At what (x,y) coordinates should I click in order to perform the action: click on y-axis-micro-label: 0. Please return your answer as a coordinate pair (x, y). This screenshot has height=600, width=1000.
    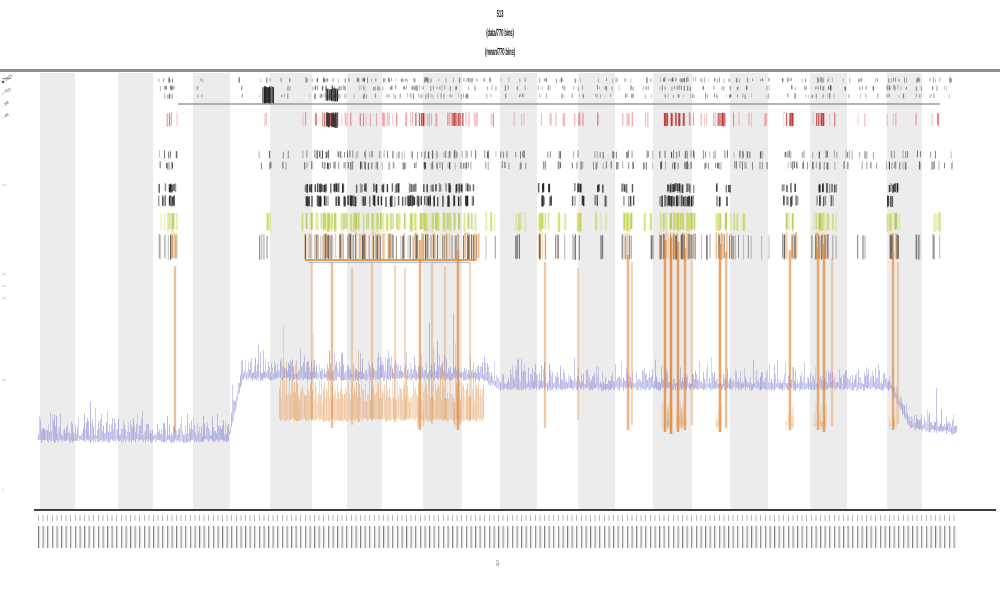
    Looking at the image, I should click on (3, 489).